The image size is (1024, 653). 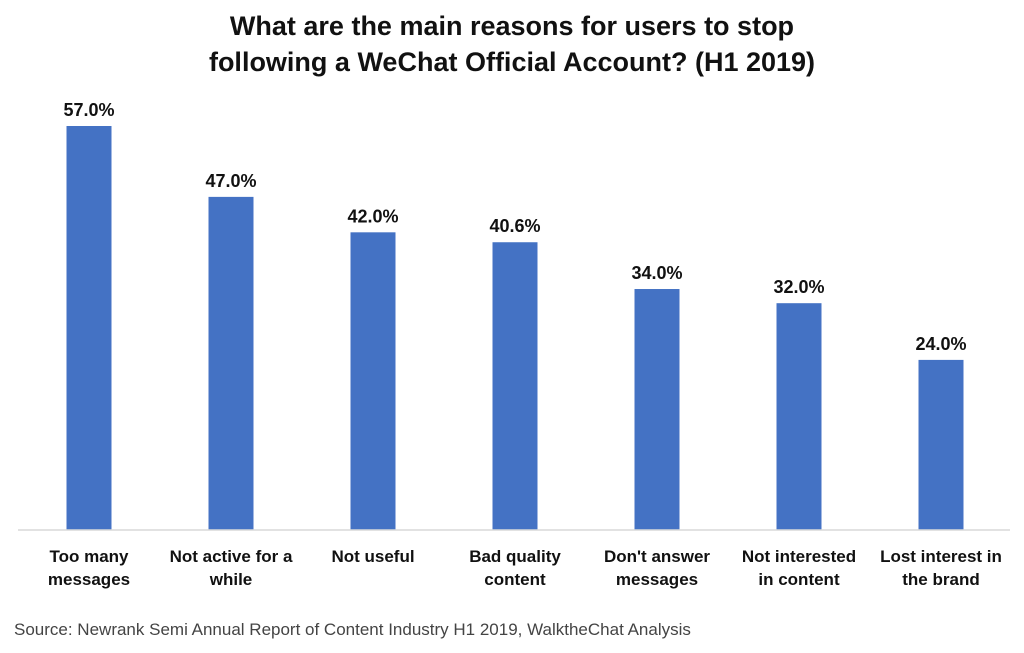 What do you see at coordinates (231, 579) in the screenshot?
I see `category-label-line: while` at bounding box center [231, 579].